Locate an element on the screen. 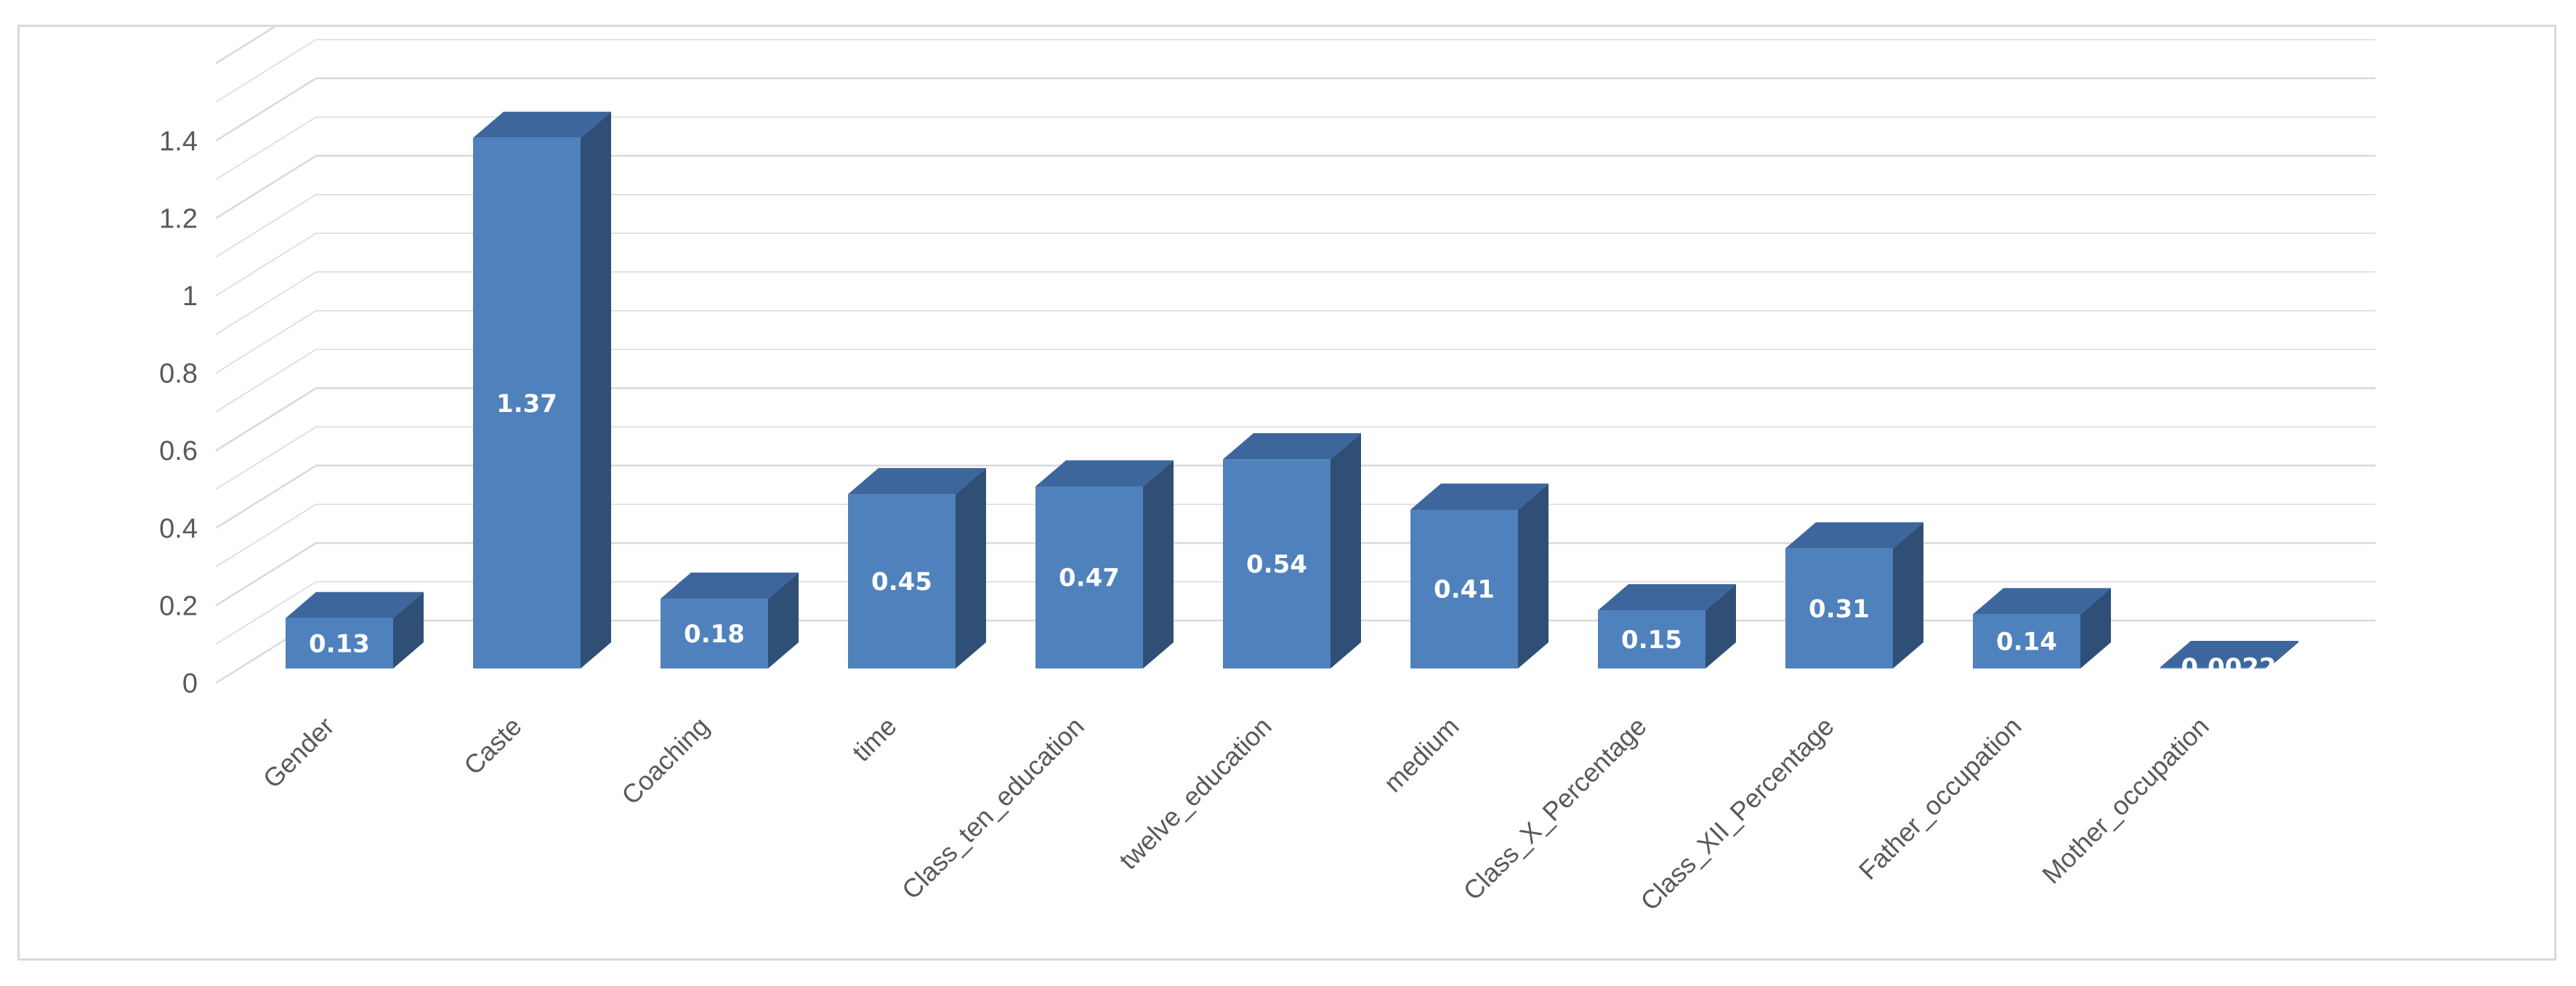  bar: 0.15 is located at coordinates (1667, 626).